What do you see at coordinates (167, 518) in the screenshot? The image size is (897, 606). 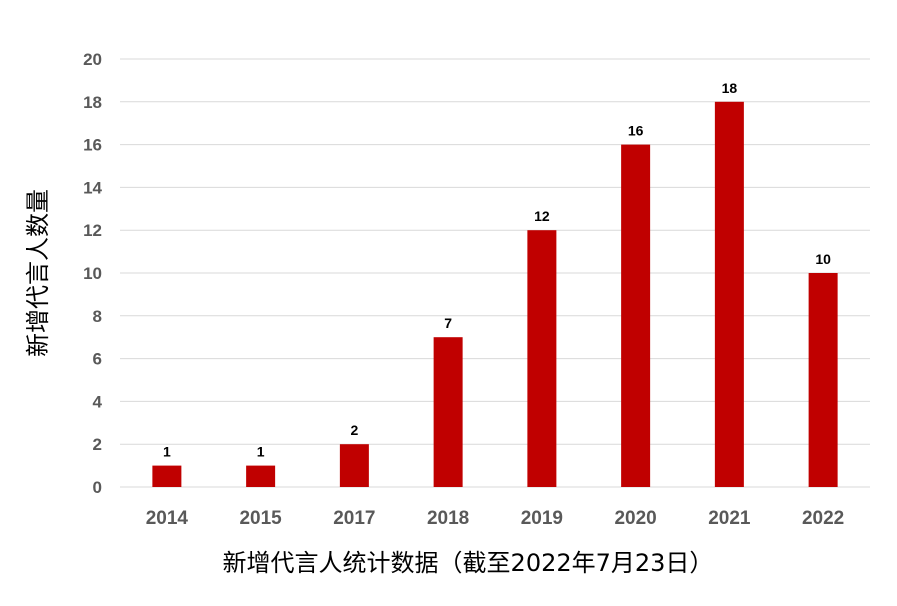 I see `x-tick-label-2014: 2014` at bounding box center [167, 518].